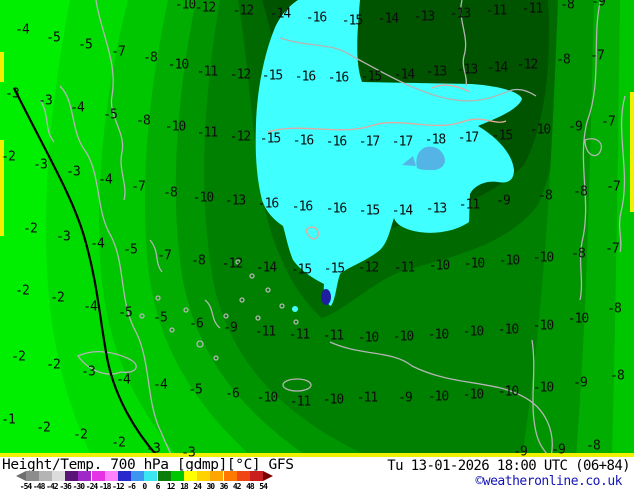 The image size is (634, 490). Describe the element at coordinates (131, 486) in the screenshot. I see `legend-tick-label: -6` at that location.